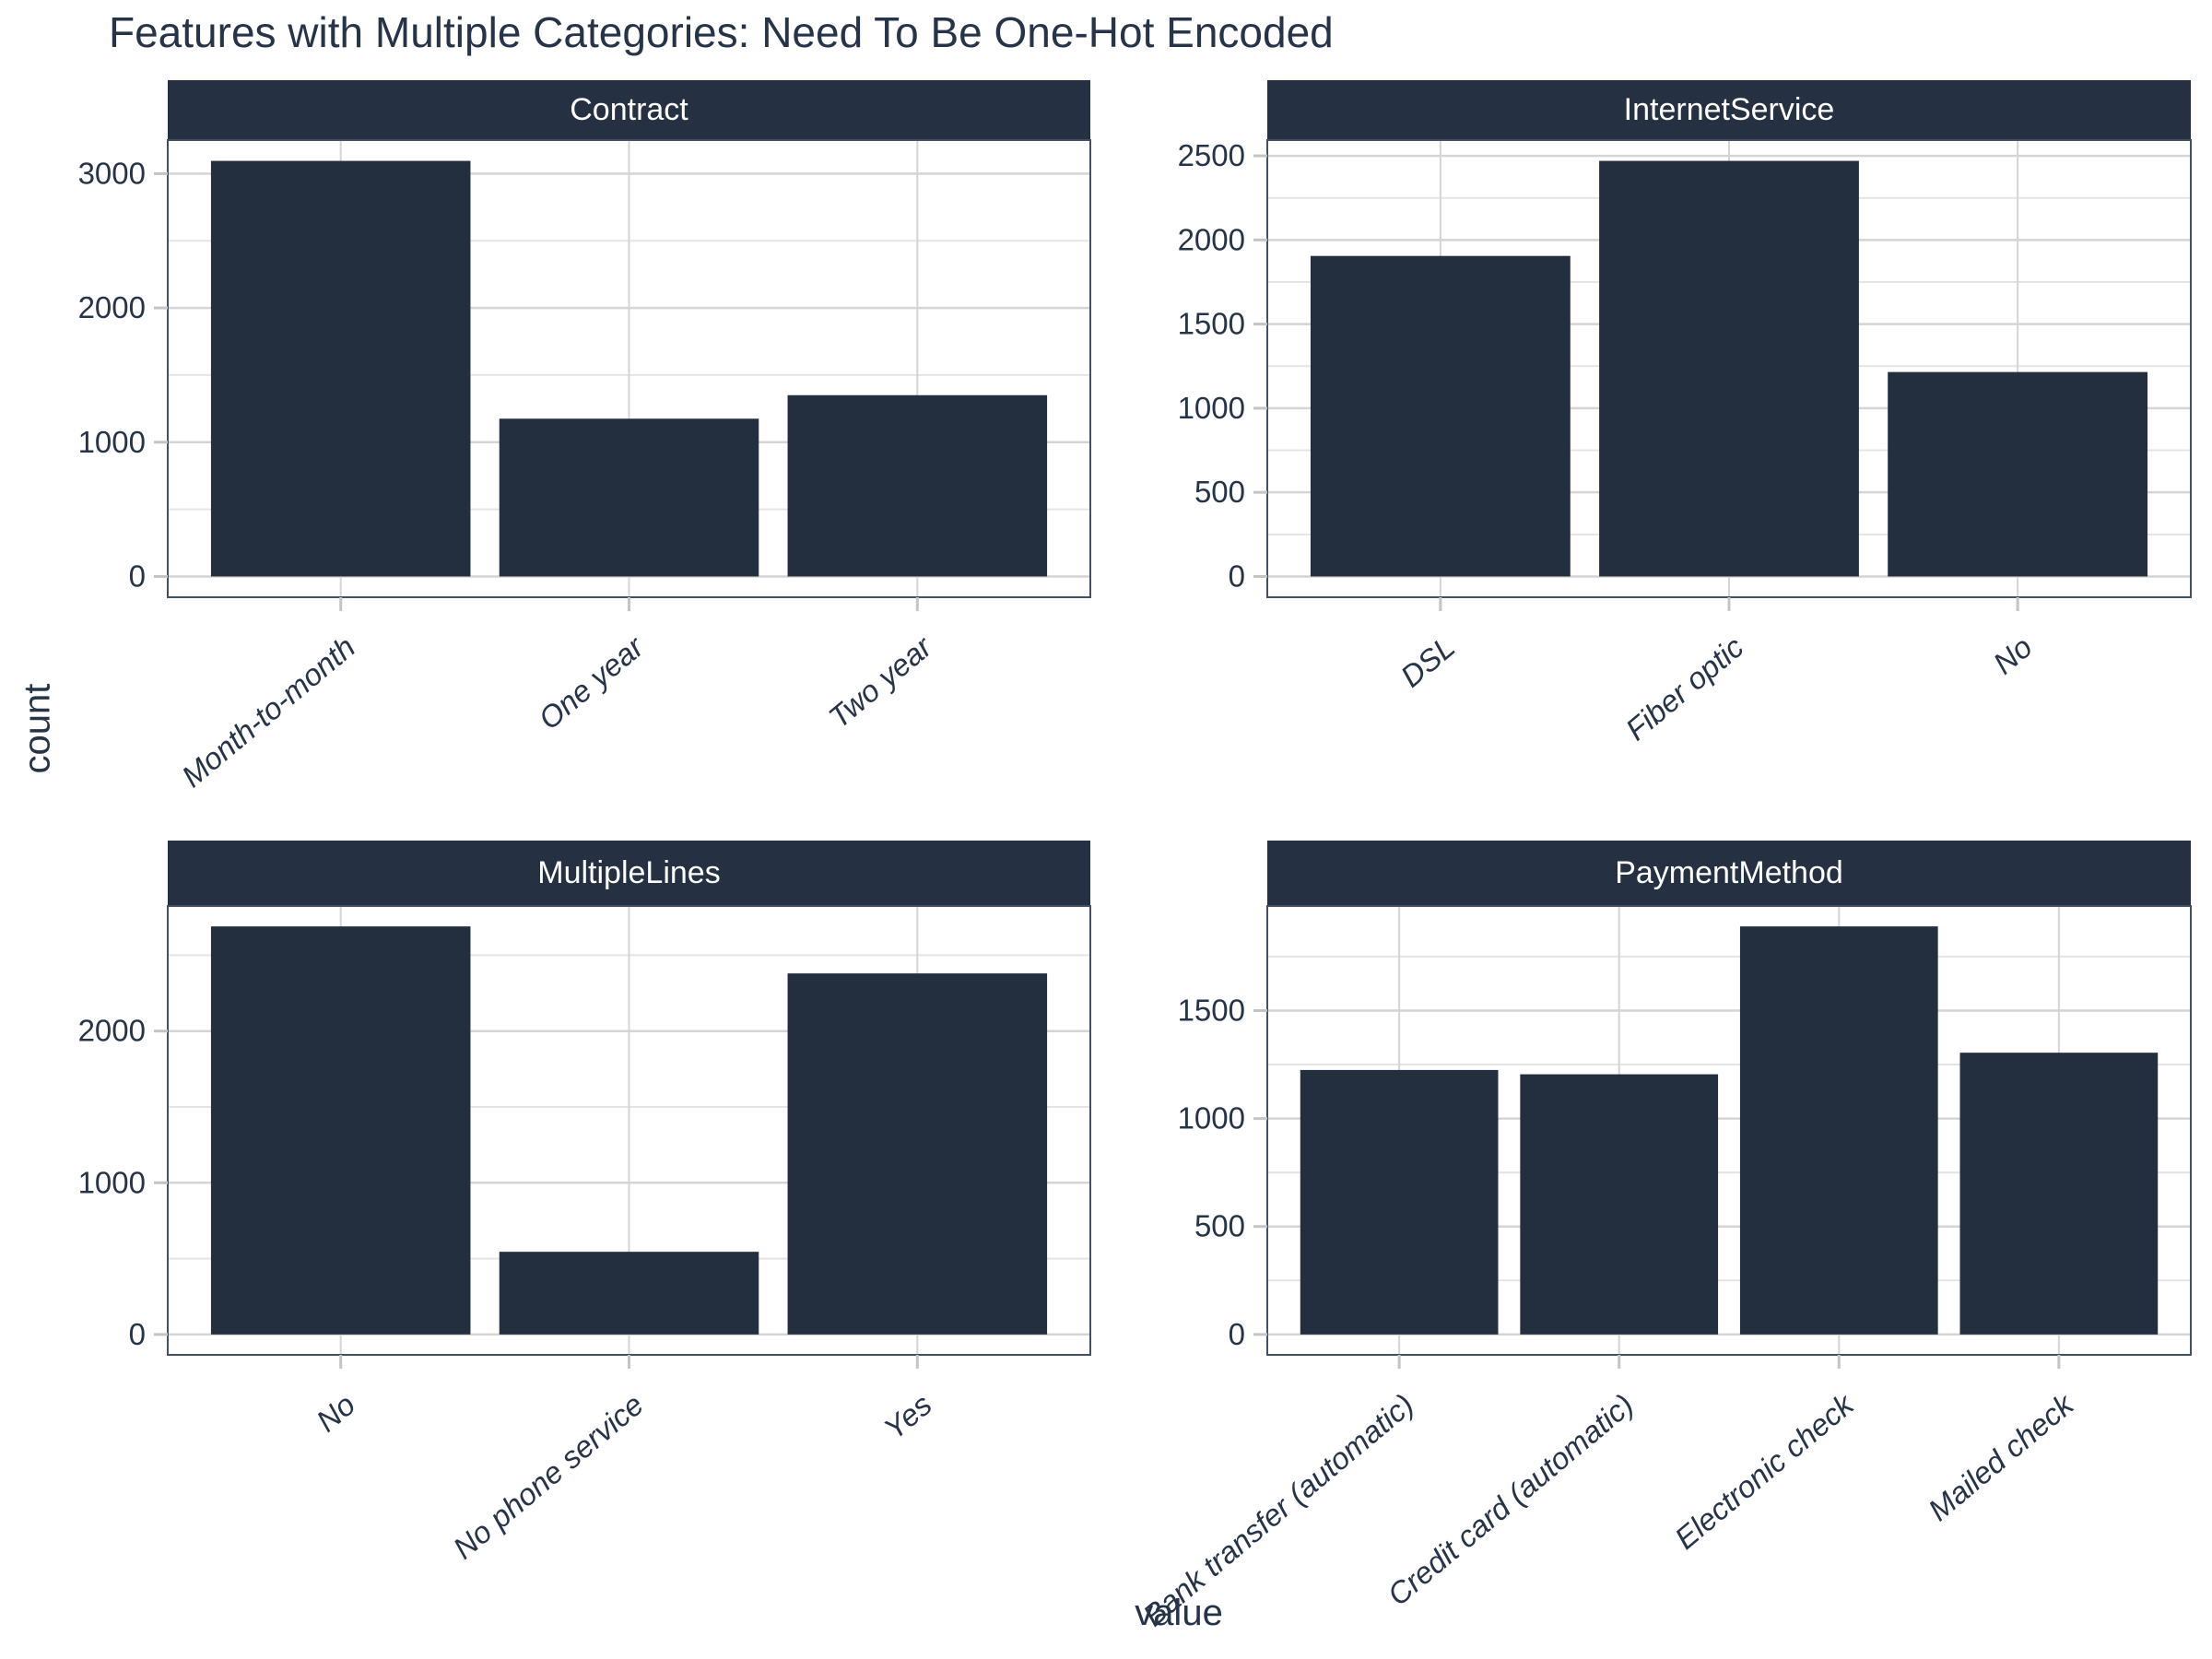  What do you see at coordinates (1619, 1204) in the screenshot?
I see `bar-credit-card-automatic-` at bounding box center [1619, 1204].